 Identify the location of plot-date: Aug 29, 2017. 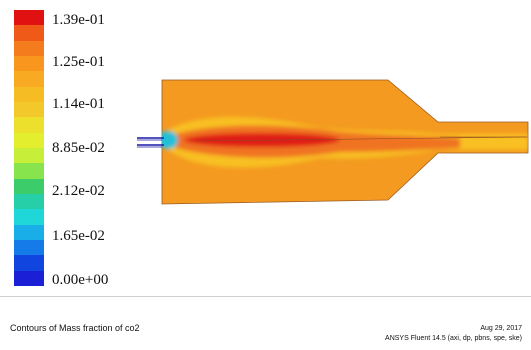
(501, 328).